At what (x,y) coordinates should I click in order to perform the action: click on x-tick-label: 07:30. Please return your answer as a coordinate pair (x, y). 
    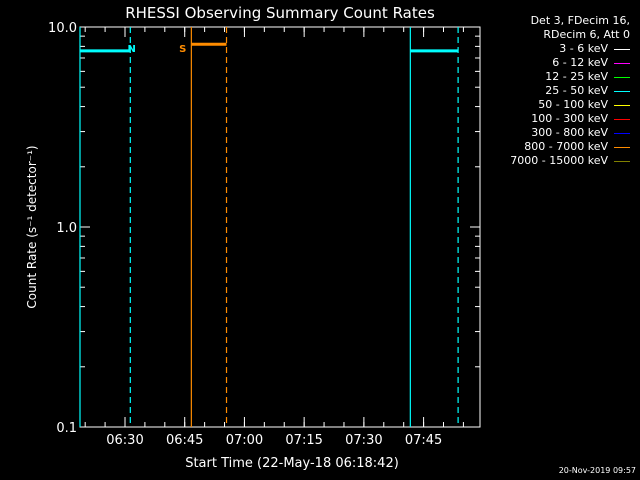
    Looking at the image, I should click on (363, 440).